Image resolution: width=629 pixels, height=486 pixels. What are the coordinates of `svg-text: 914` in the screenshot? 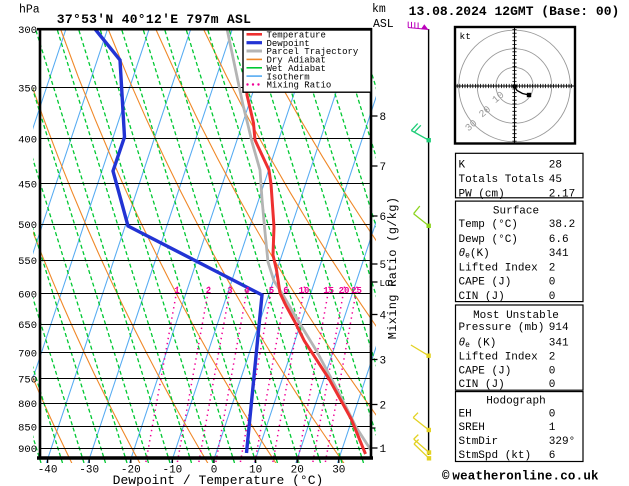 It's located at (559, 328).